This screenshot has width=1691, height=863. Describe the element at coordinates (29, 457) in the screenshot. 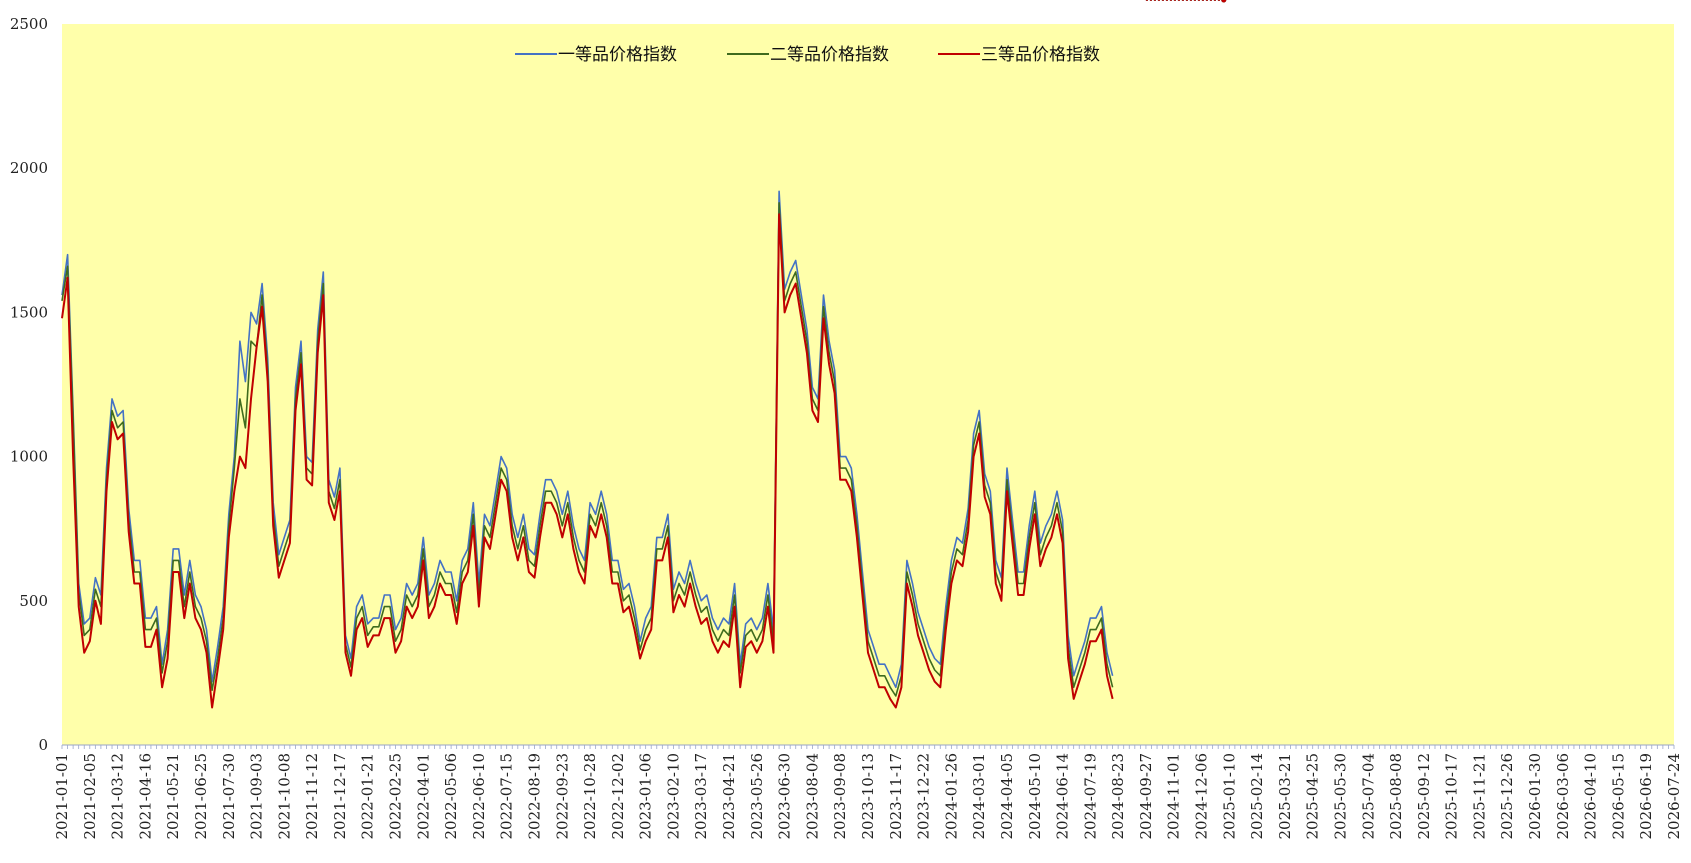

I see `y-tick-label: 1000` at that location.